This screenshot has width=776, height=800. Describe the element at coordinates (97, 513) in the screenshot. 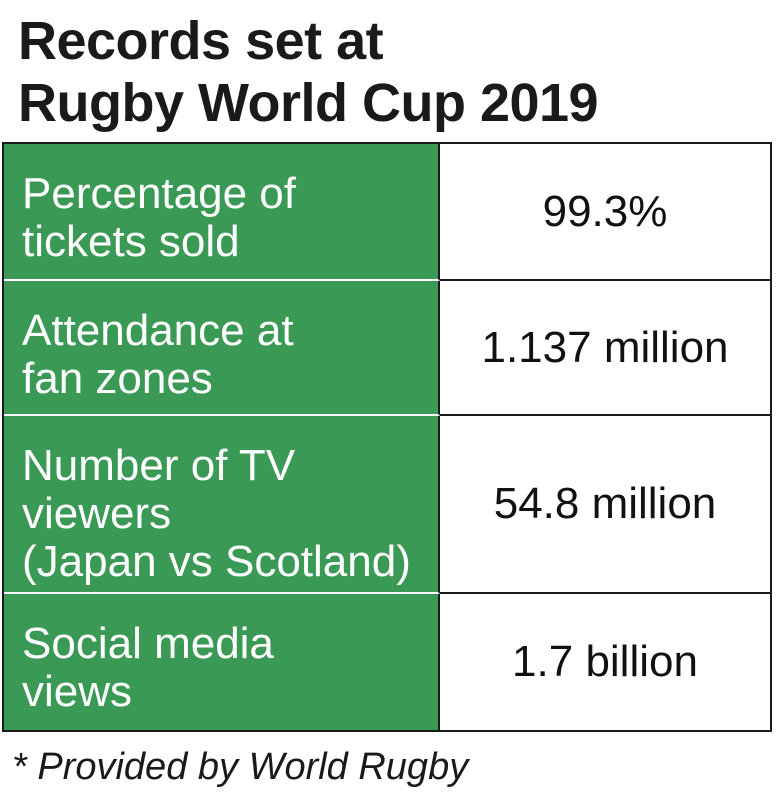

I see `label-line: viewers` at that location.